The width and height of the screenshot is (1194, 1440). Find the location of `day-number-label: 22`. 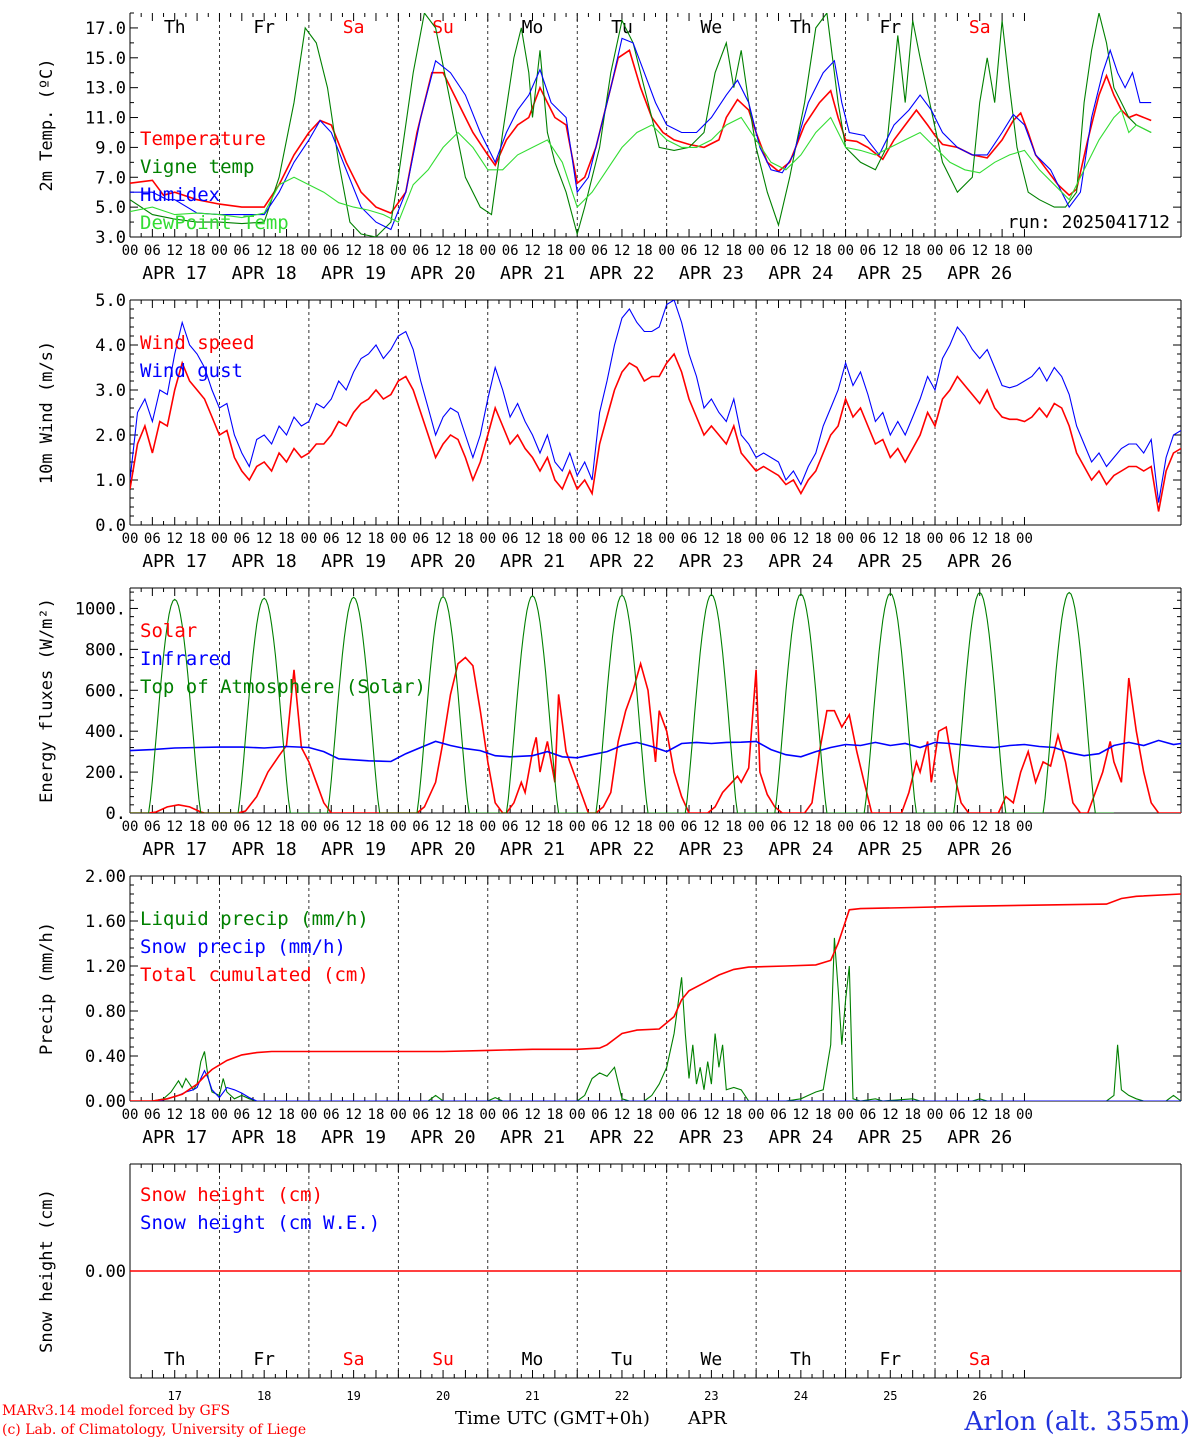

day-number-label: 22 is located at coordinates (622, 1396).